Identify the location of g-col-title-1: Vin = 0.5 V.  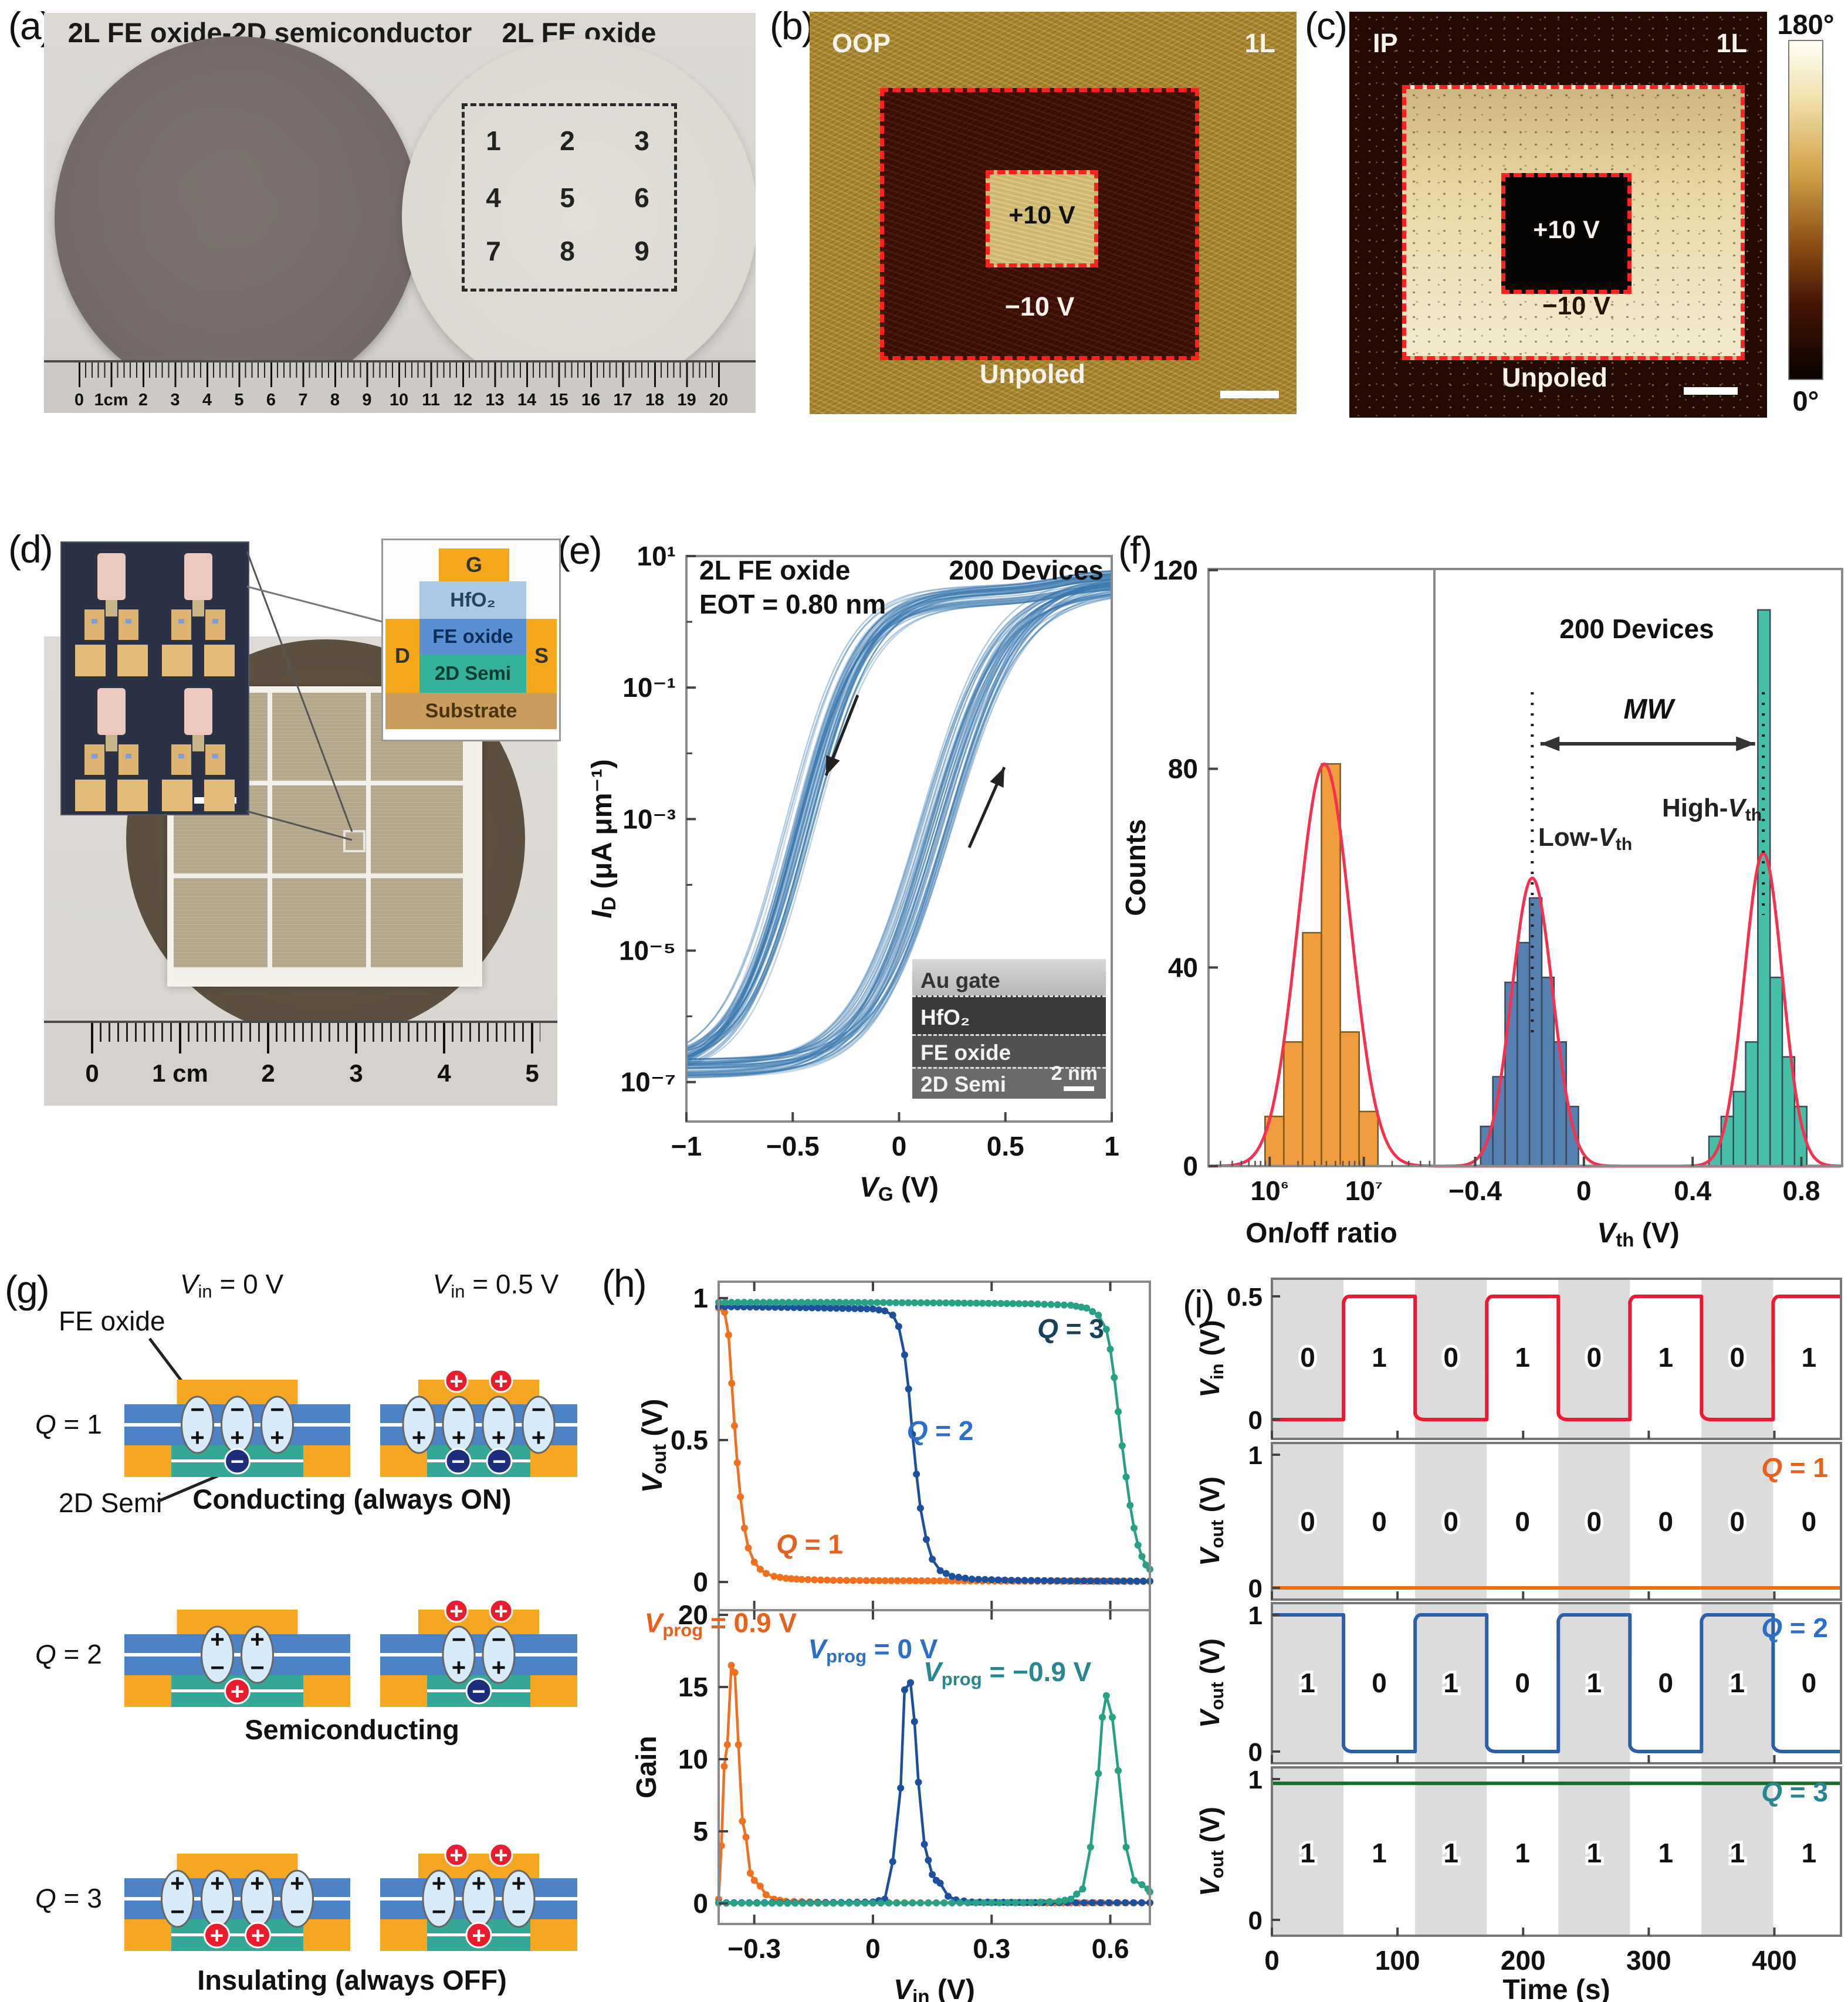
(496, 1285).